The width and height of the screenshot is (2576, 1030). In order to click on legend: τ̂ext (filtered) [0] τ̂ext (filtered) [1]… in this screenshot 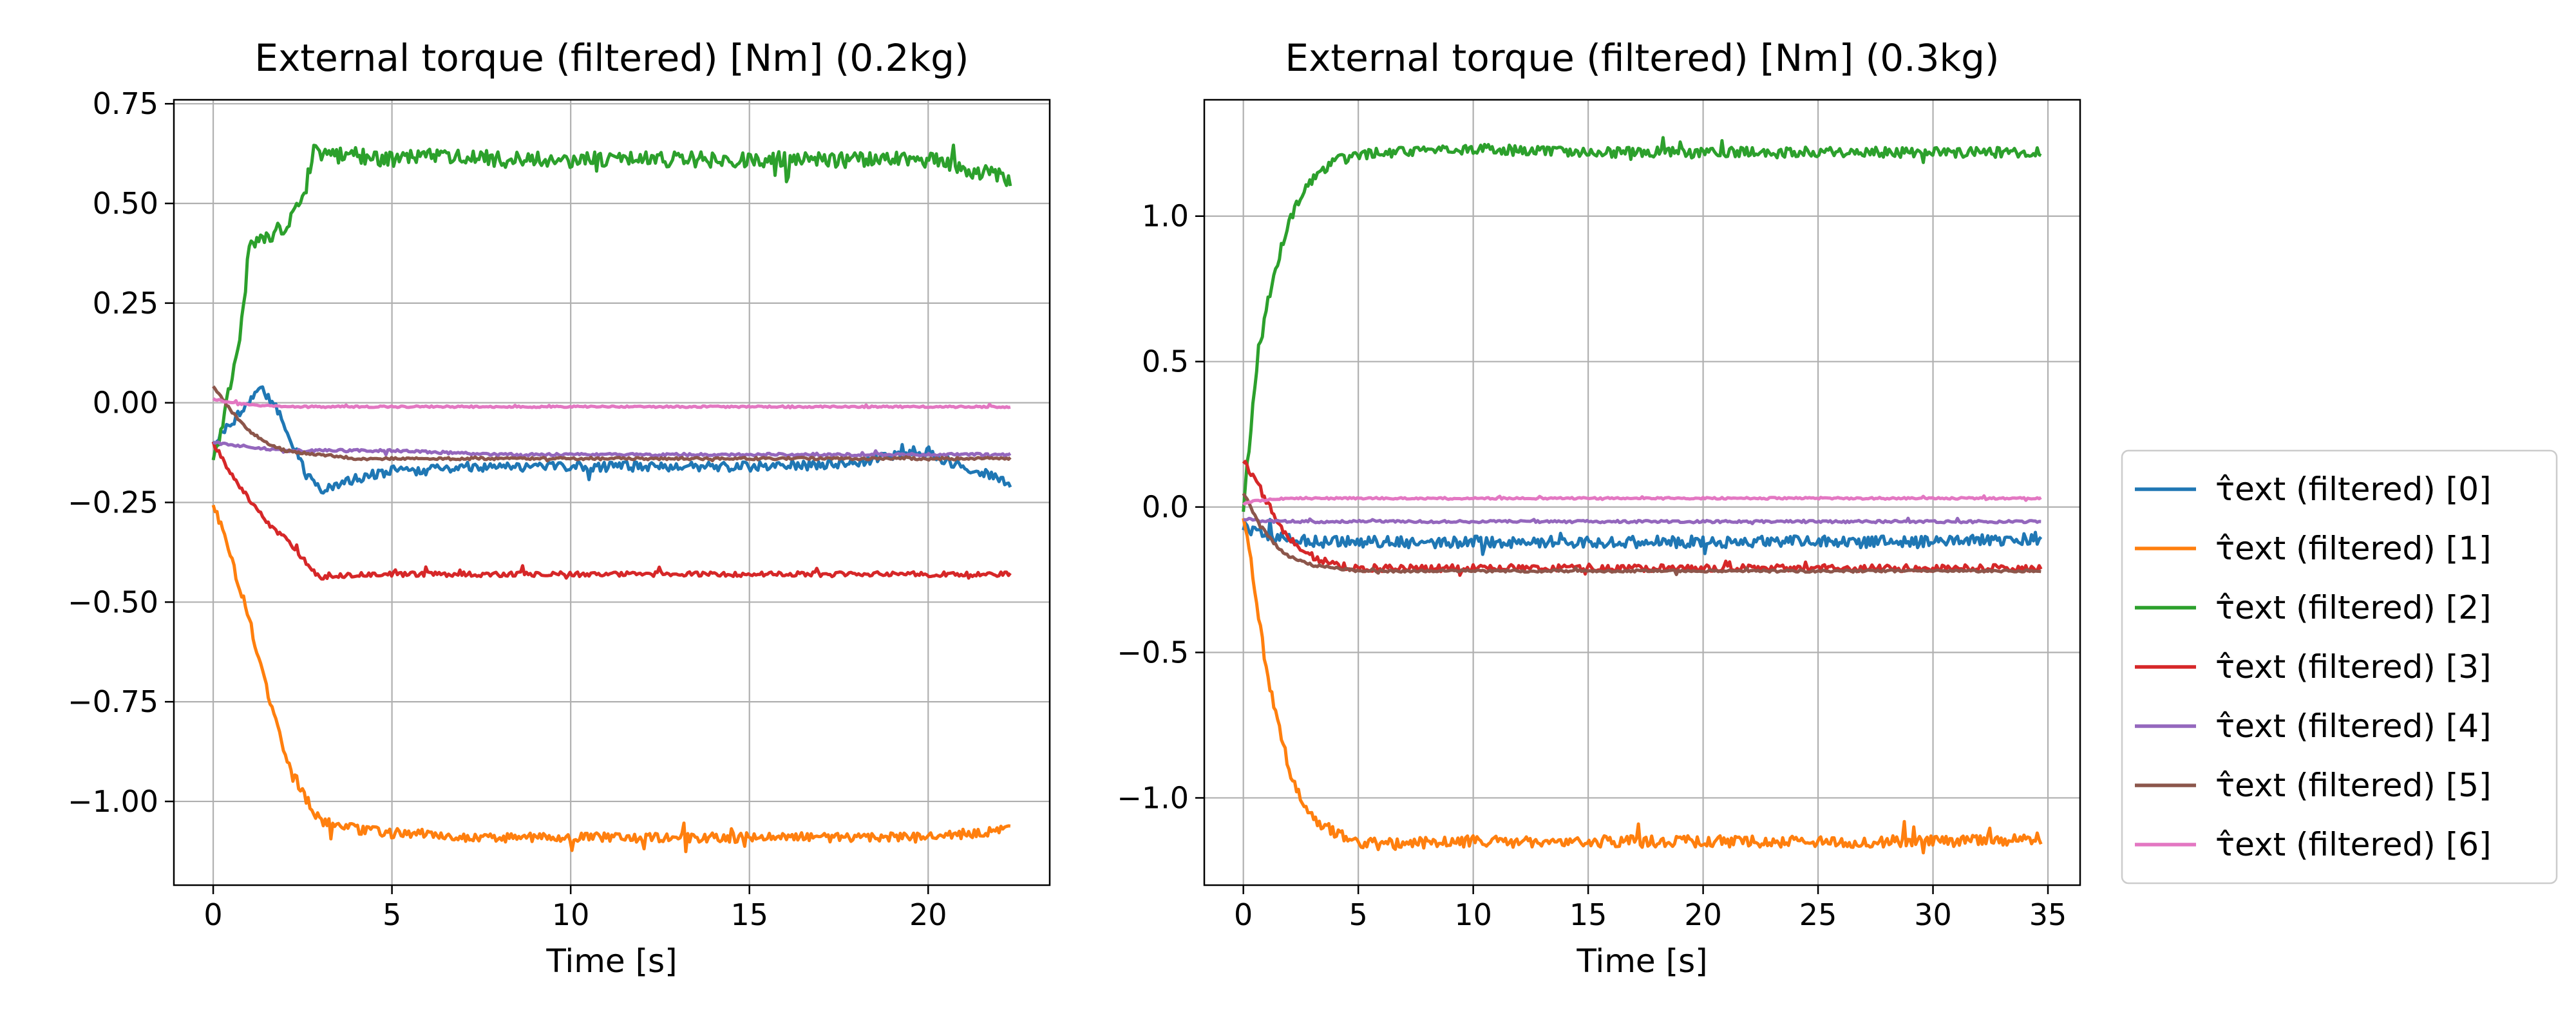, I will do `click(2339, 667)`.